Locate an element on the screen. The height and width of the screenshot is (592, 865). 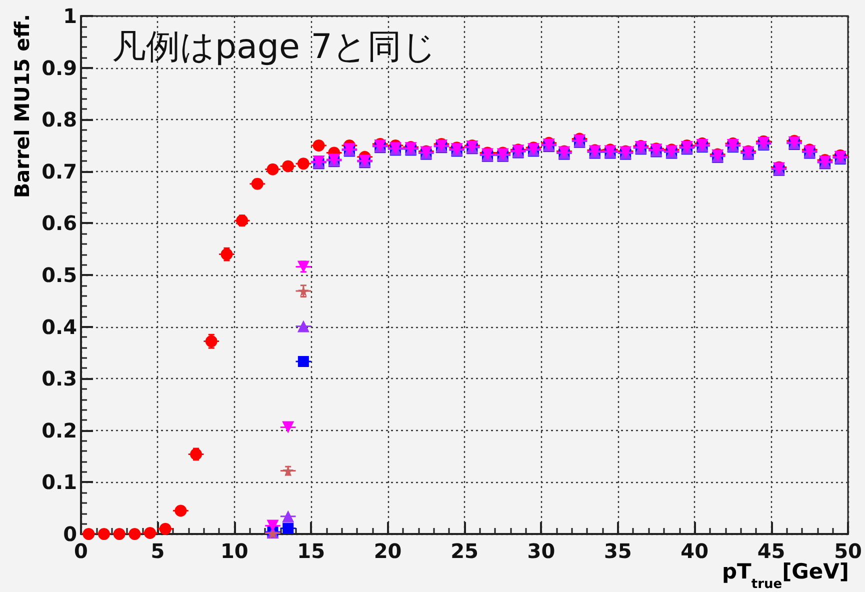
x-tick-label: 45 is located at coordinates (771, 551).